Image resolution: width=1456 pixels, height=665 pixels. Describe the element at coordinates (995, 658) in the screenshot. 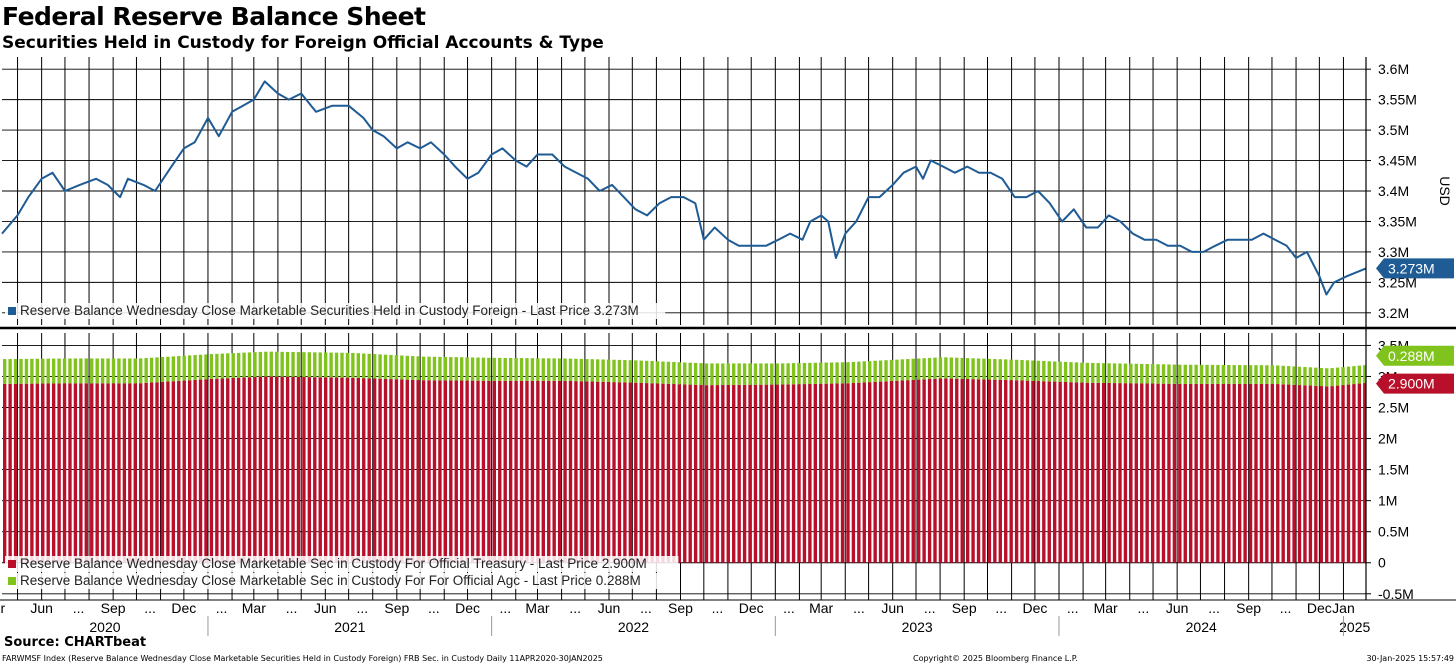

I see `footer-copyright: Copyright© 2025 Bloomberg Finance L.P.` at that location.